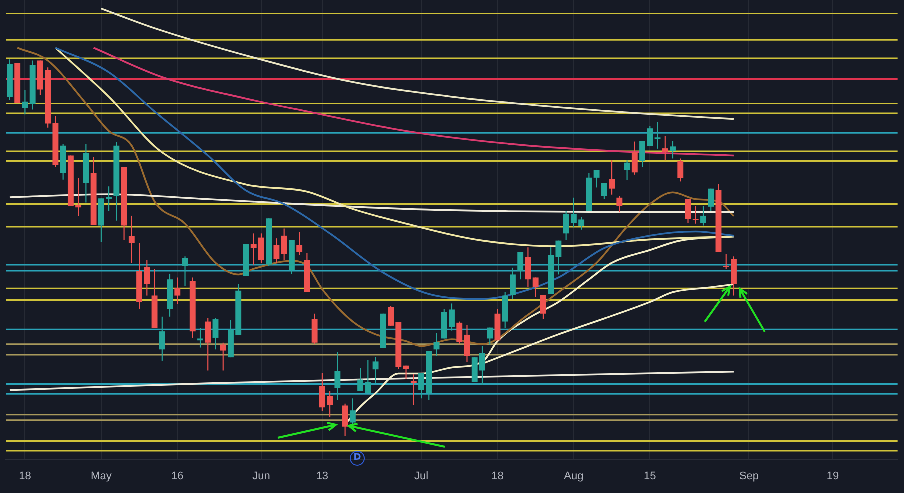 The width and height of the screenshot is (904, 493). What do you see at coordinates (322, 476) in the screenshot?
I see `x-tick-label: 13` at bounding box center [322, 476].